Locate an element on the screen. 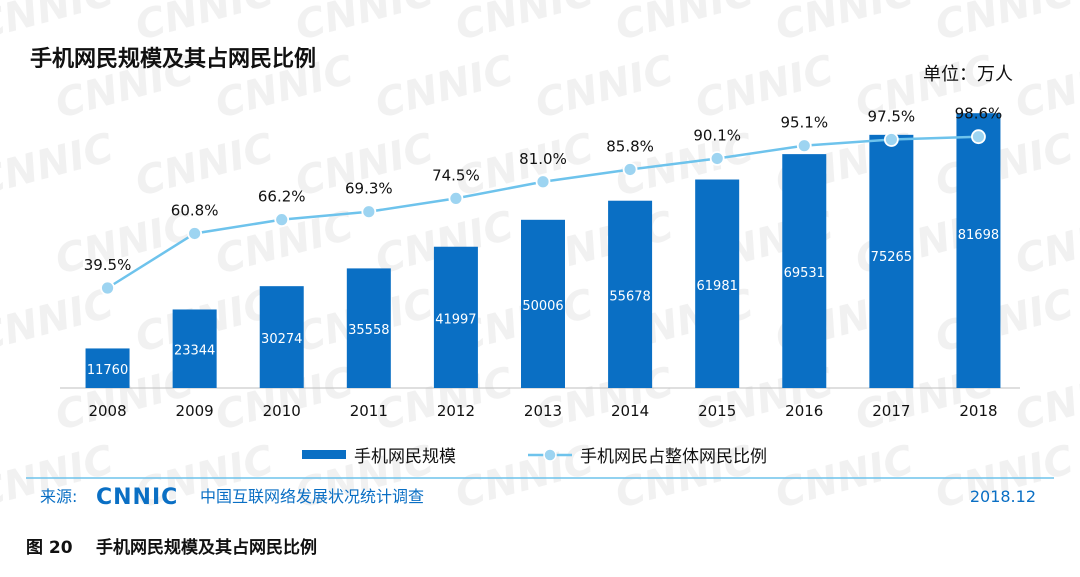  bar-2013 is located at coordinates (543, 303).